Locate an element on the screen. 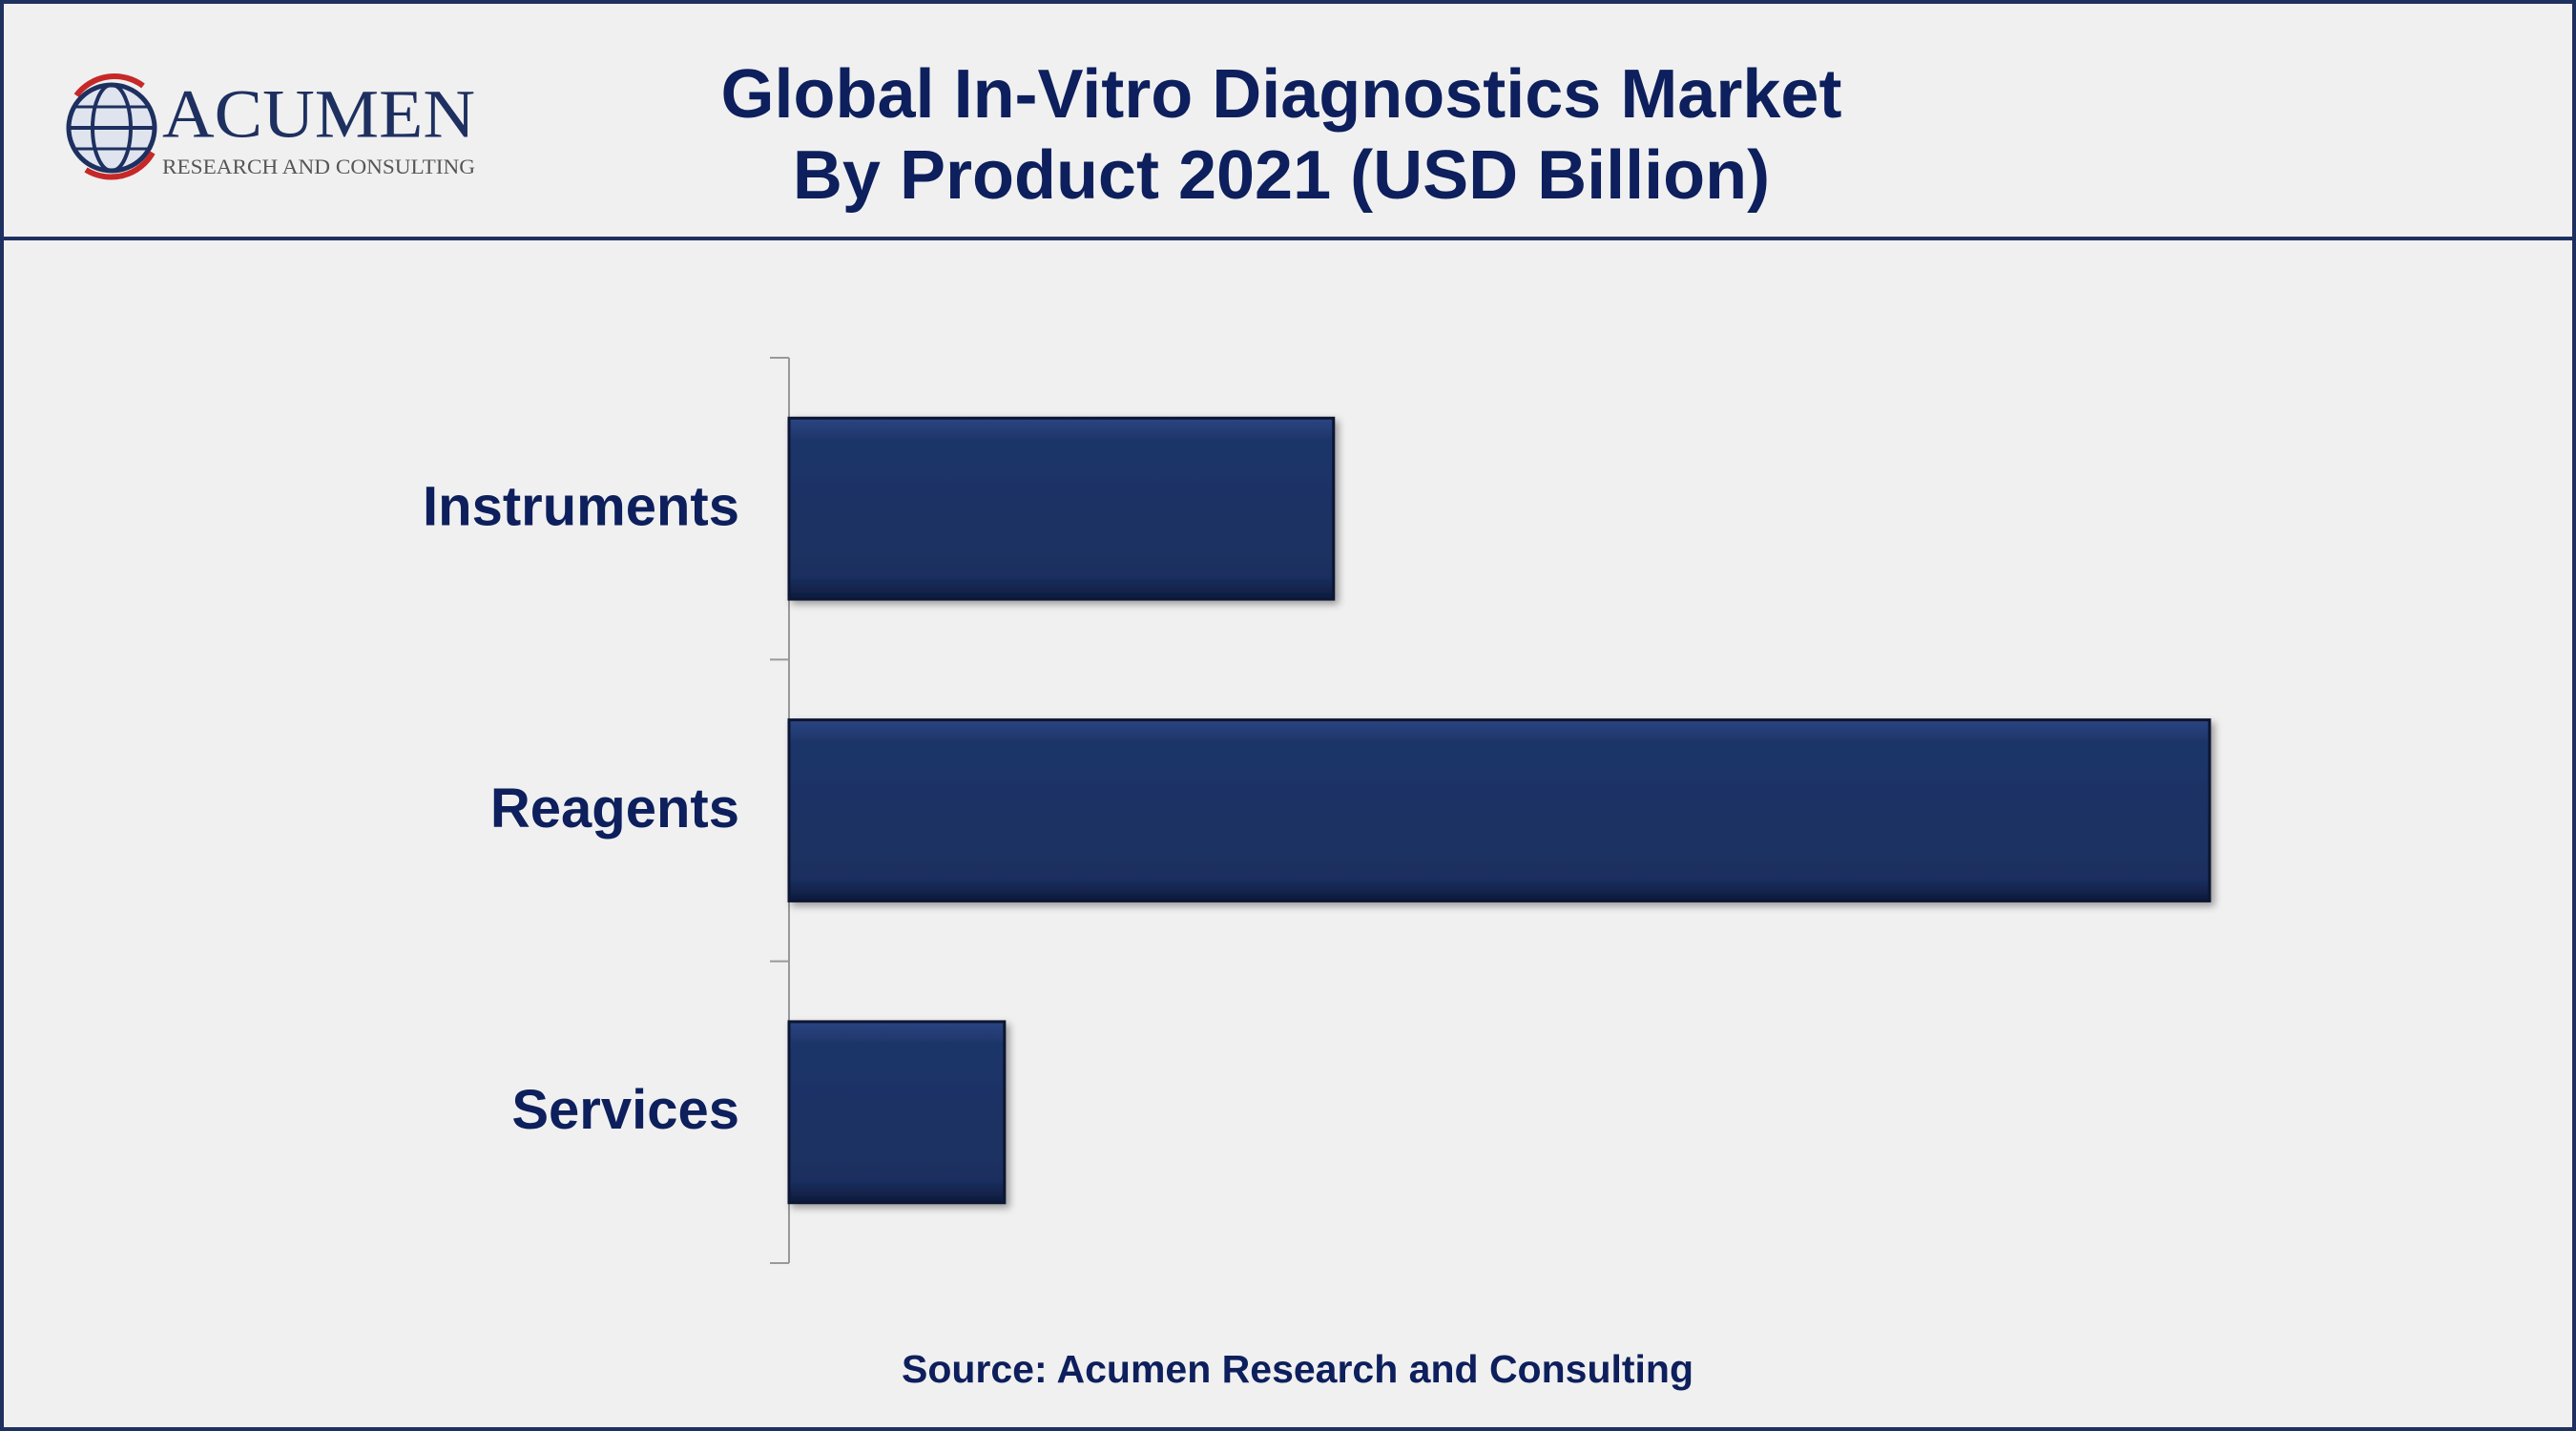 This screenshot has width=2576, height=1431. category-label: Instruments is located at coordinates (581, 506).